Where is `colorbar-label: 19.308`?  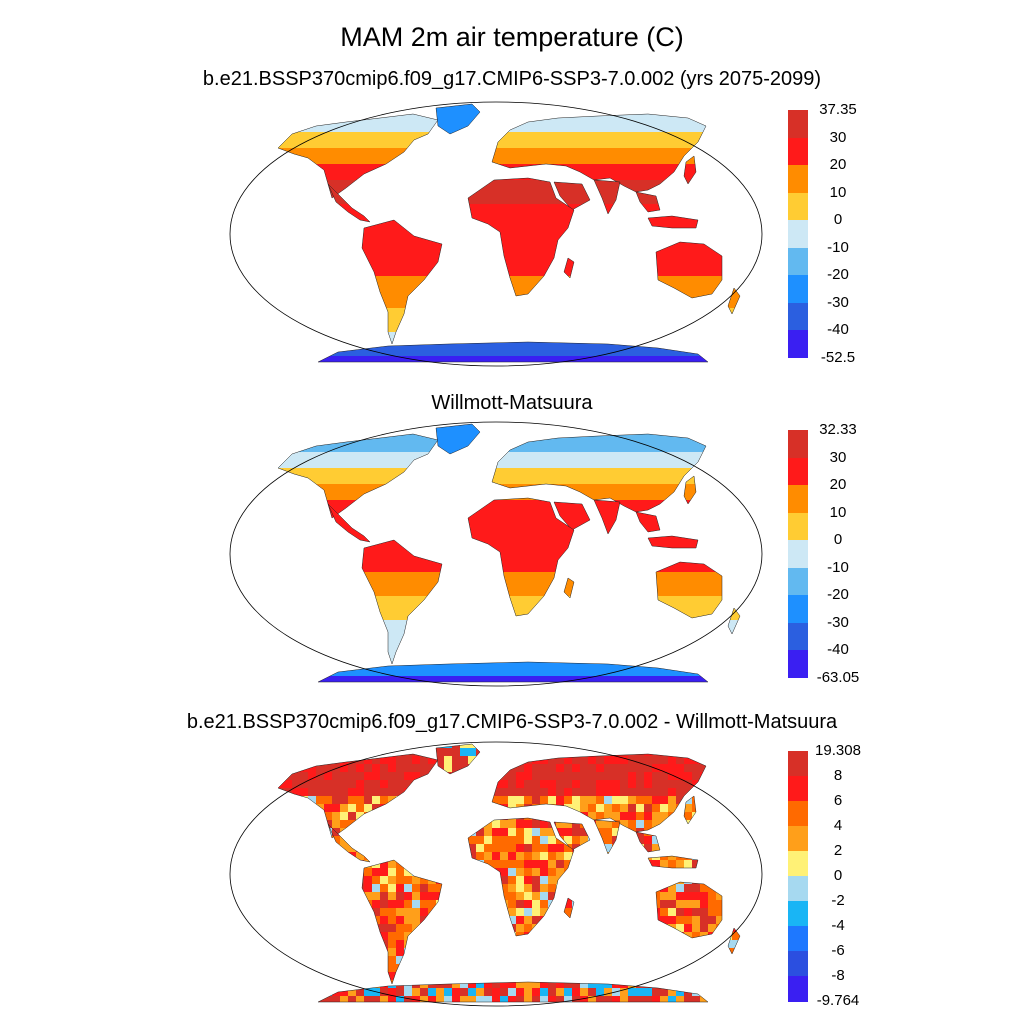
colorbar-label: 19.308 is located at coordinates (838, 750).